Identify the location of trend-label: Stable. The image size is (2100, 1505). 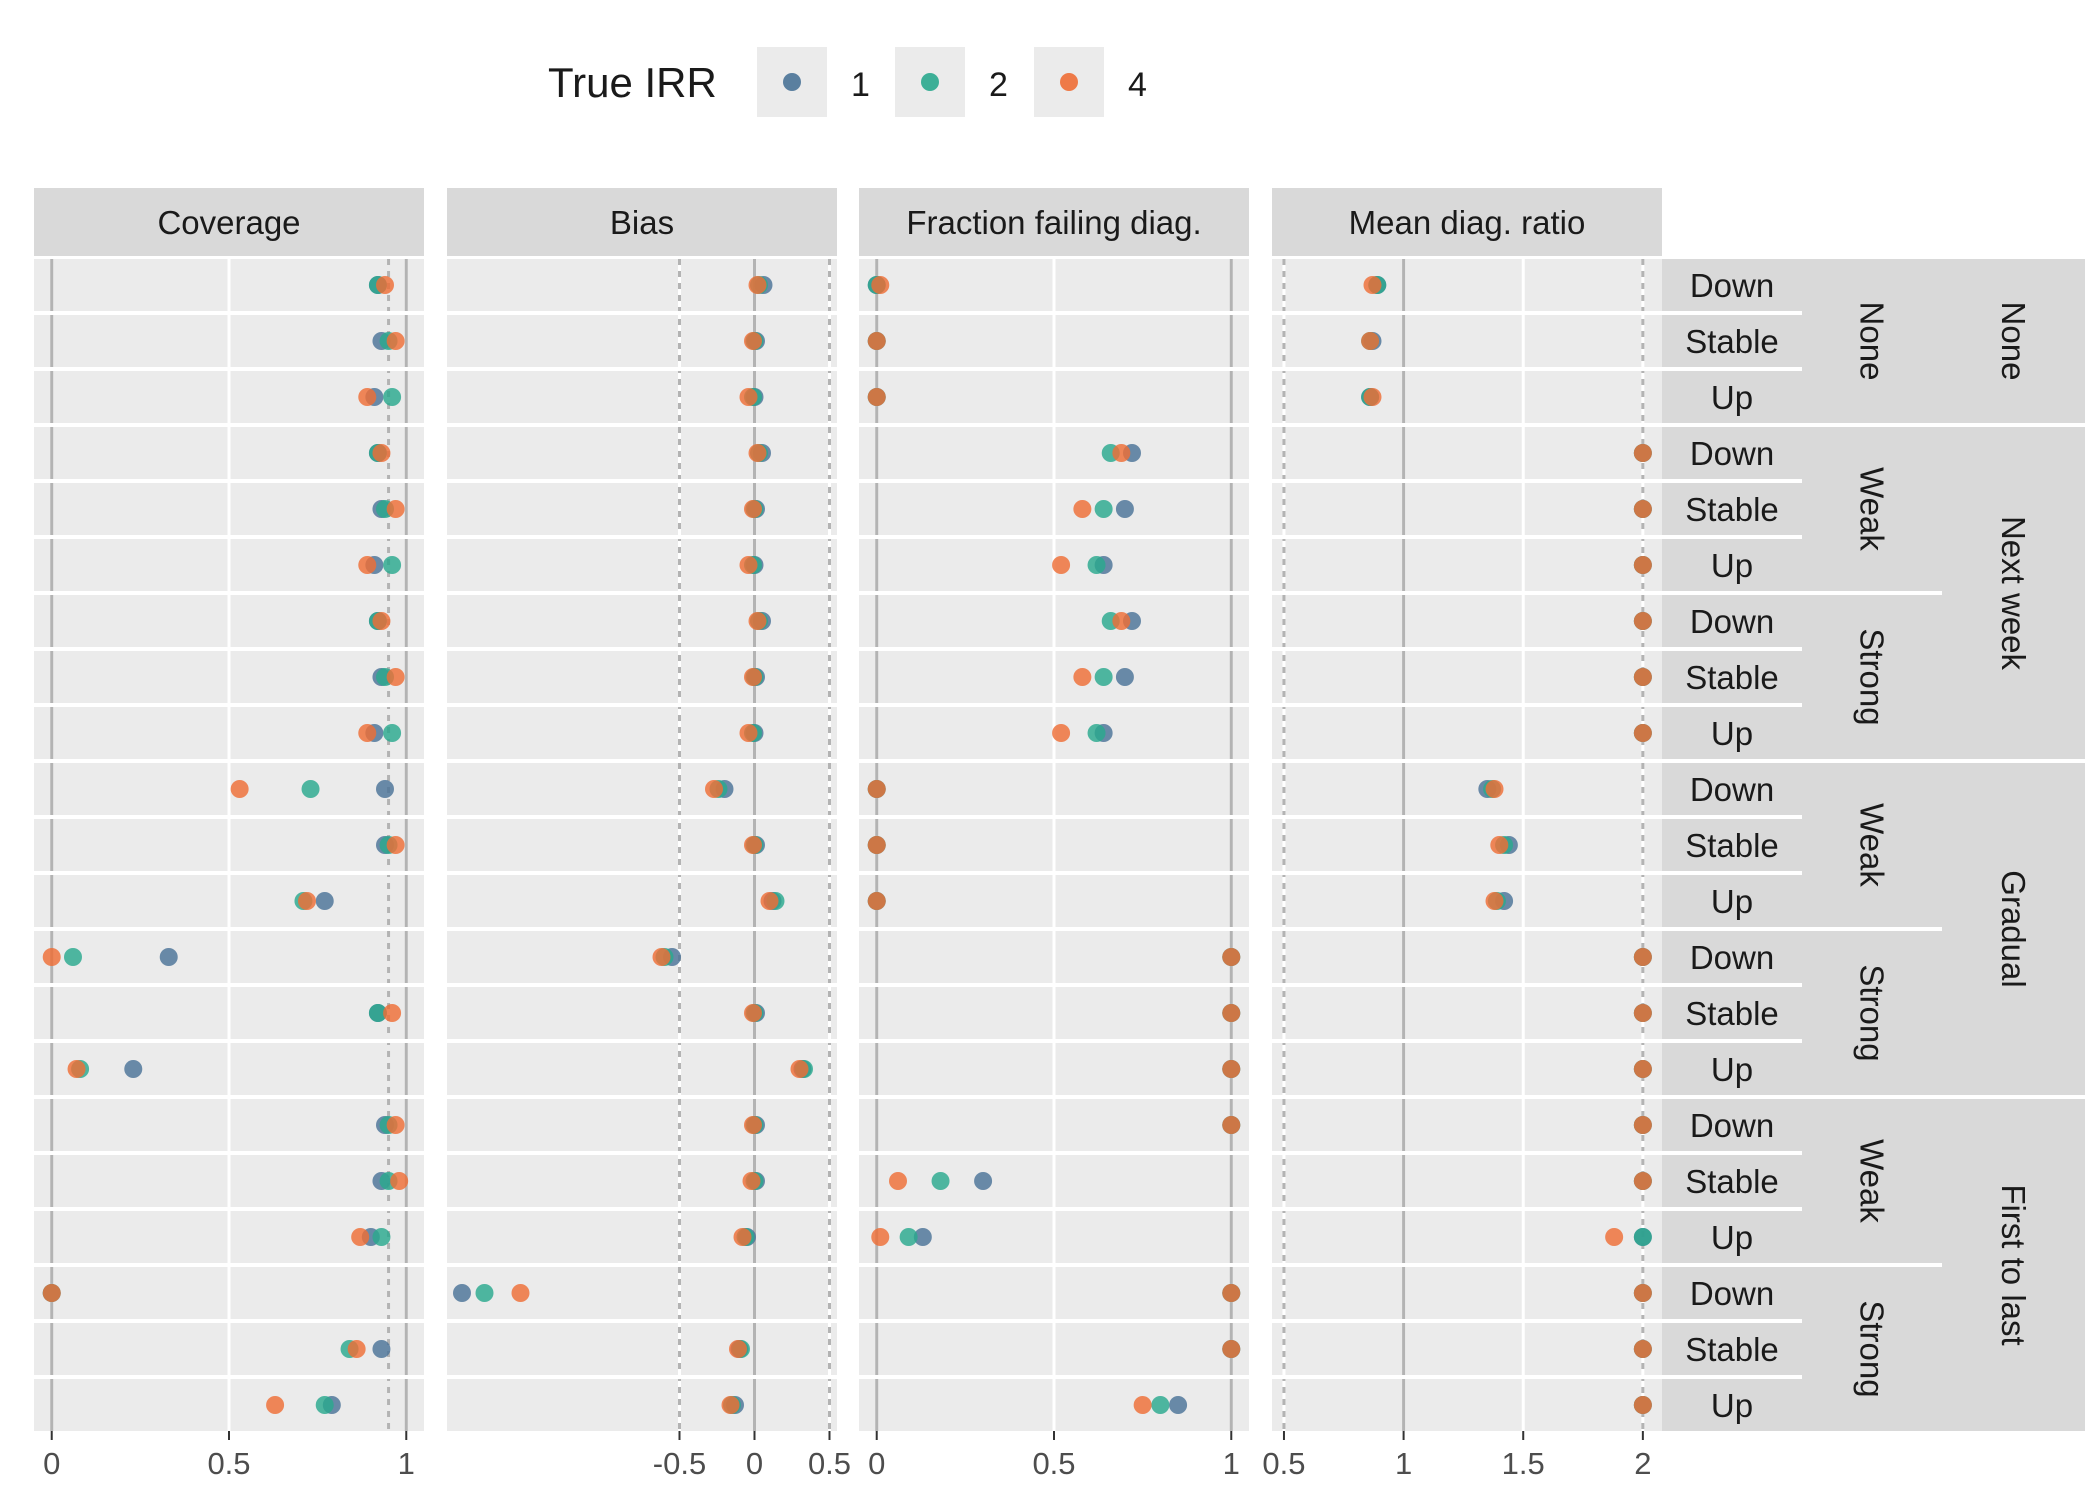
(1732, 509).